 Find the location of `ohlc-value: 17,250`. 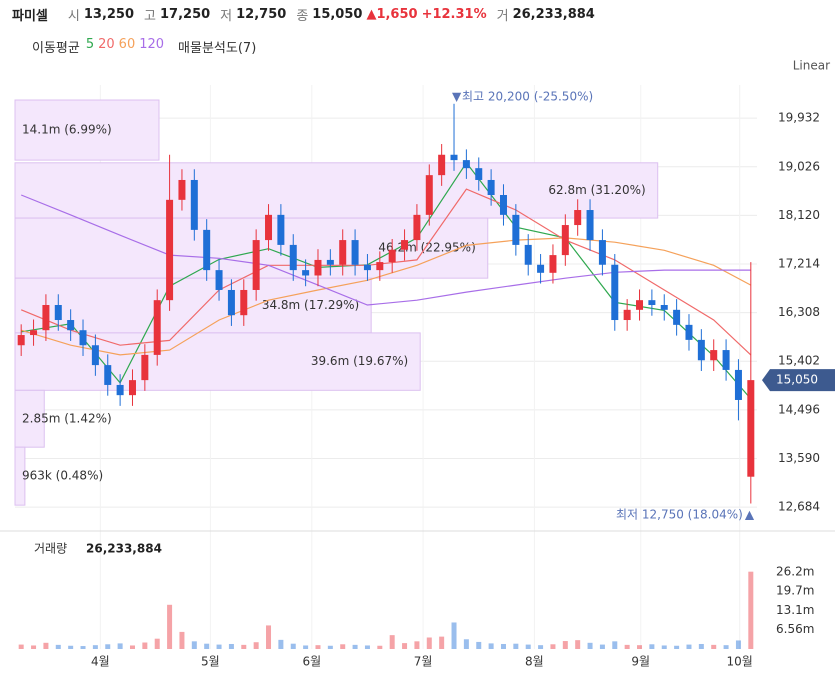

ohlc-value: 17,250 is located at coordinates (185, 14).